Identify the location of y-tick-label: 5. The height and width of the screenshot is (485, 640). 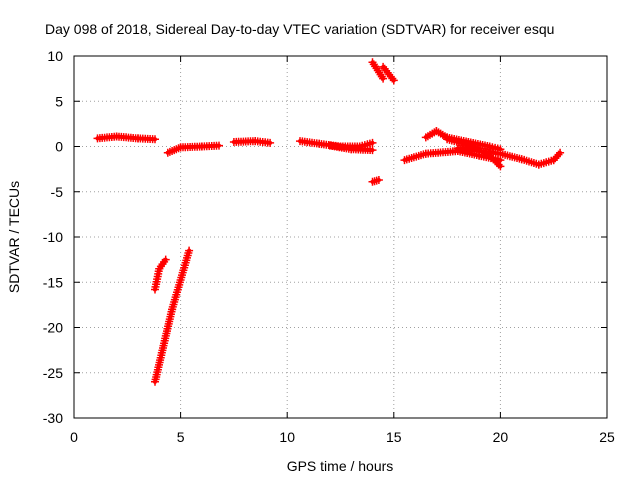
(59, 101).